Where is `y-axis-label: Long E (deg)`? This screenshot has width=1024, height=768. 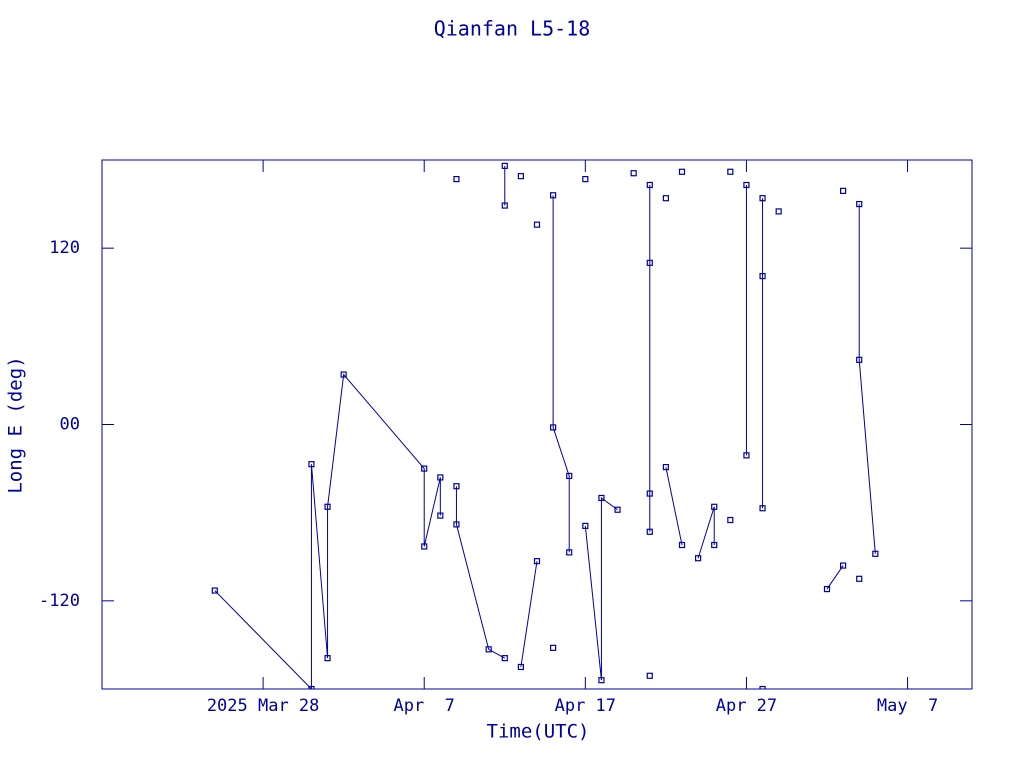
y-axis-label: Long E (deg) is located at coordinates (16, 424).